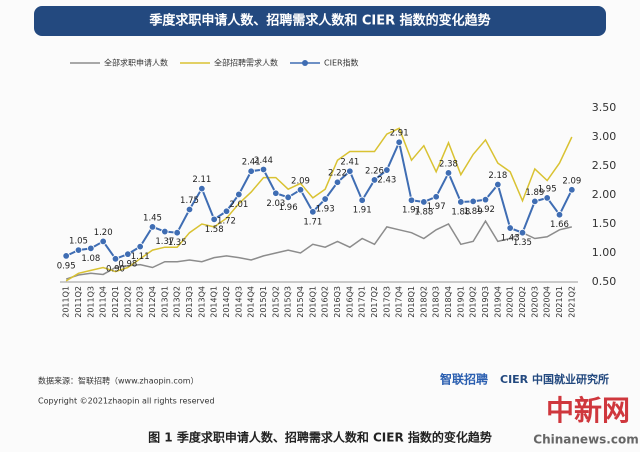  What do you see at coordinates (140, 257) in the screenshot?
I see `data-label: 1.11` at bounding box center [140, 257].